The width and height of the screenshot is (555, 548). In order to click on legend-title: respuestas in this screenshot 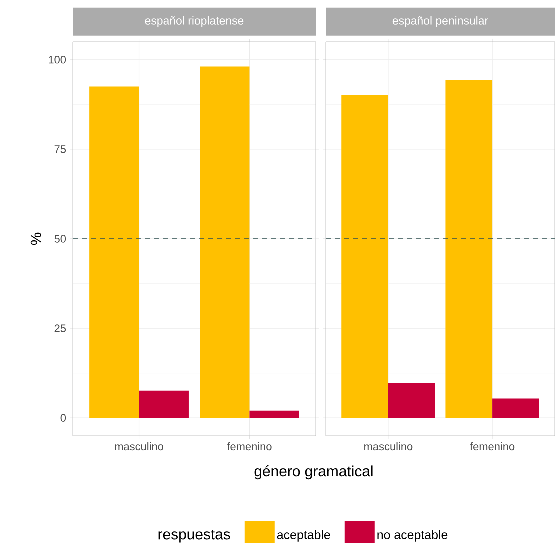, I will do `click(194, 536)`.